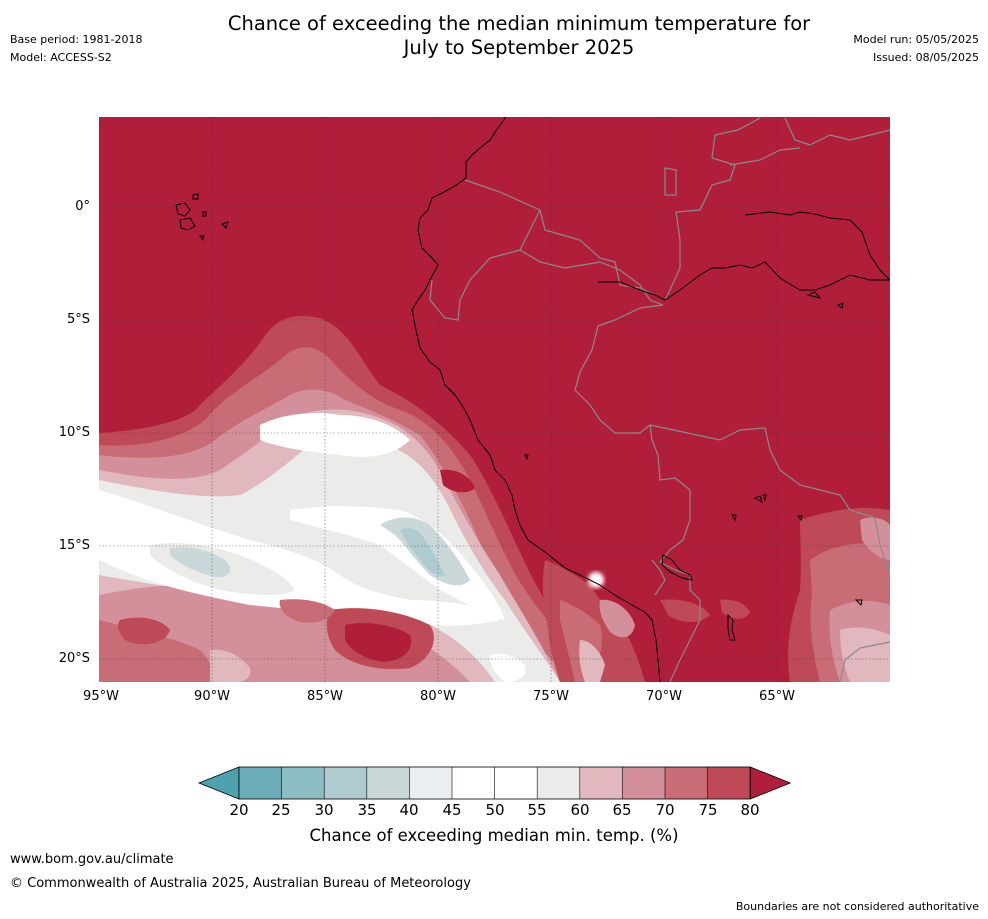  I want to click on colorbar-tick: 30, so click(324, 810).